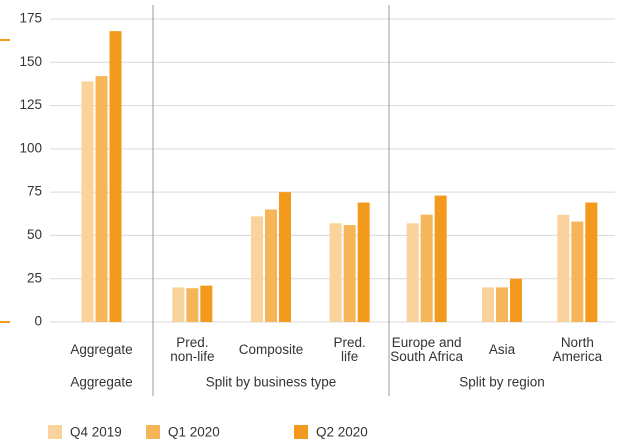 The width and height of the screenshot is (619, 444). What do you see at coordinates (34, 277) in the screenshot?
I see `y-tick-label: 25` at bounding box center [34, 277].